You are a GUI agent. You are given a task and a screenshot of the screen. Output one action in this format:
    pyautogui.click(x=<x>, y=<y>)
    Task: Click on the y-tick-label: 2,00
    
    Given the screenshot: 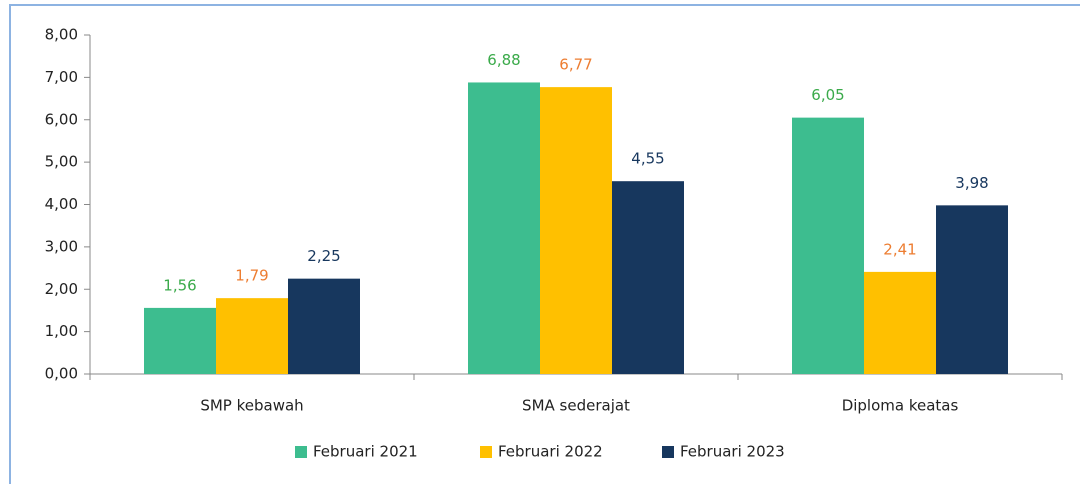 What is the action you would take?
    pyautogui.click(x=61, y=289)
    